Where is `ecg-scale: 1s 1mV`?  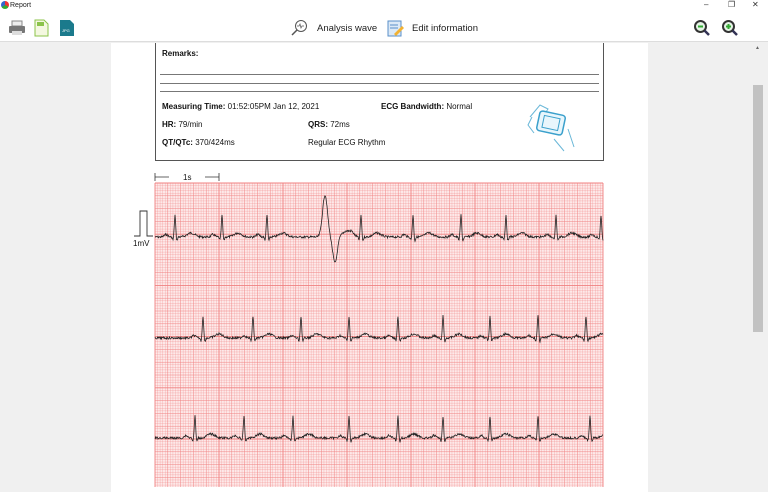 ecg-scale: 1s 1mV is located at coordinates (176, 210).